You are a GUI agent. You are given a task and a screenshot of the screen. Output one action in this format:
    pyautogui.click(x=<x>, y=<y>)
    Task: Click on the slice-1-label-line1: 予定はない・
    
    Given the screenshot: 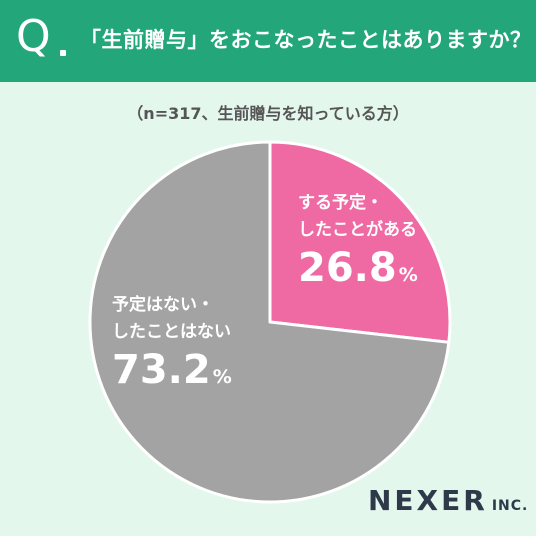 What is the action you would take?
    pyautogui.click(x=163, y=305)
    